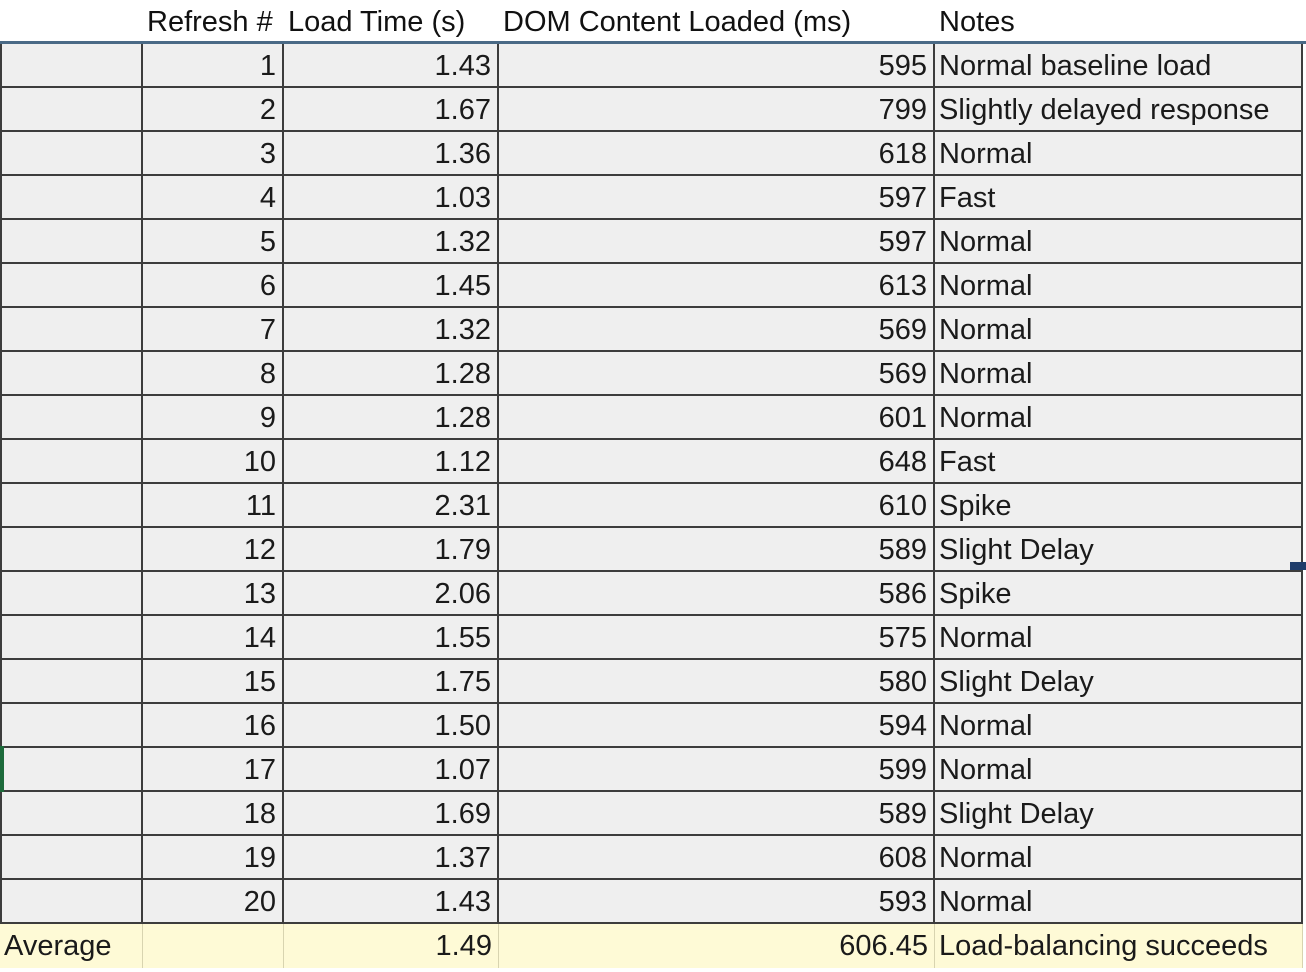 Image resolution: width=1306 pixels, height=972 pixels. I want to click on cell-refresh: 5, so click(213, 242).